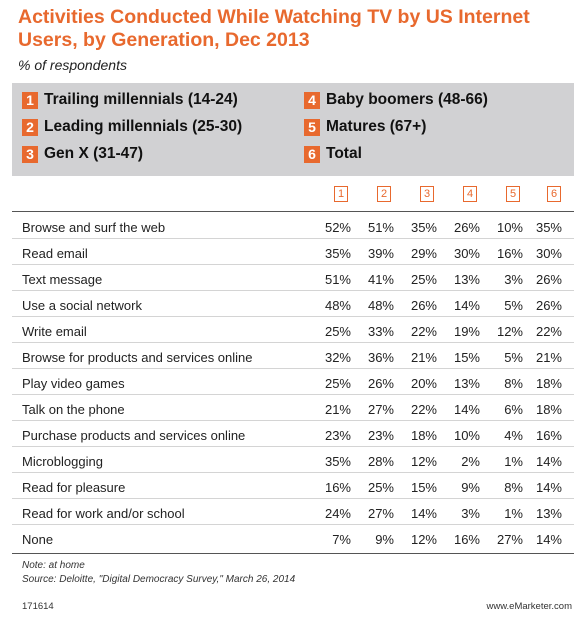 The height and width of the screenshot is (623, 580). I want to click on header-divider, so click(293, 211).